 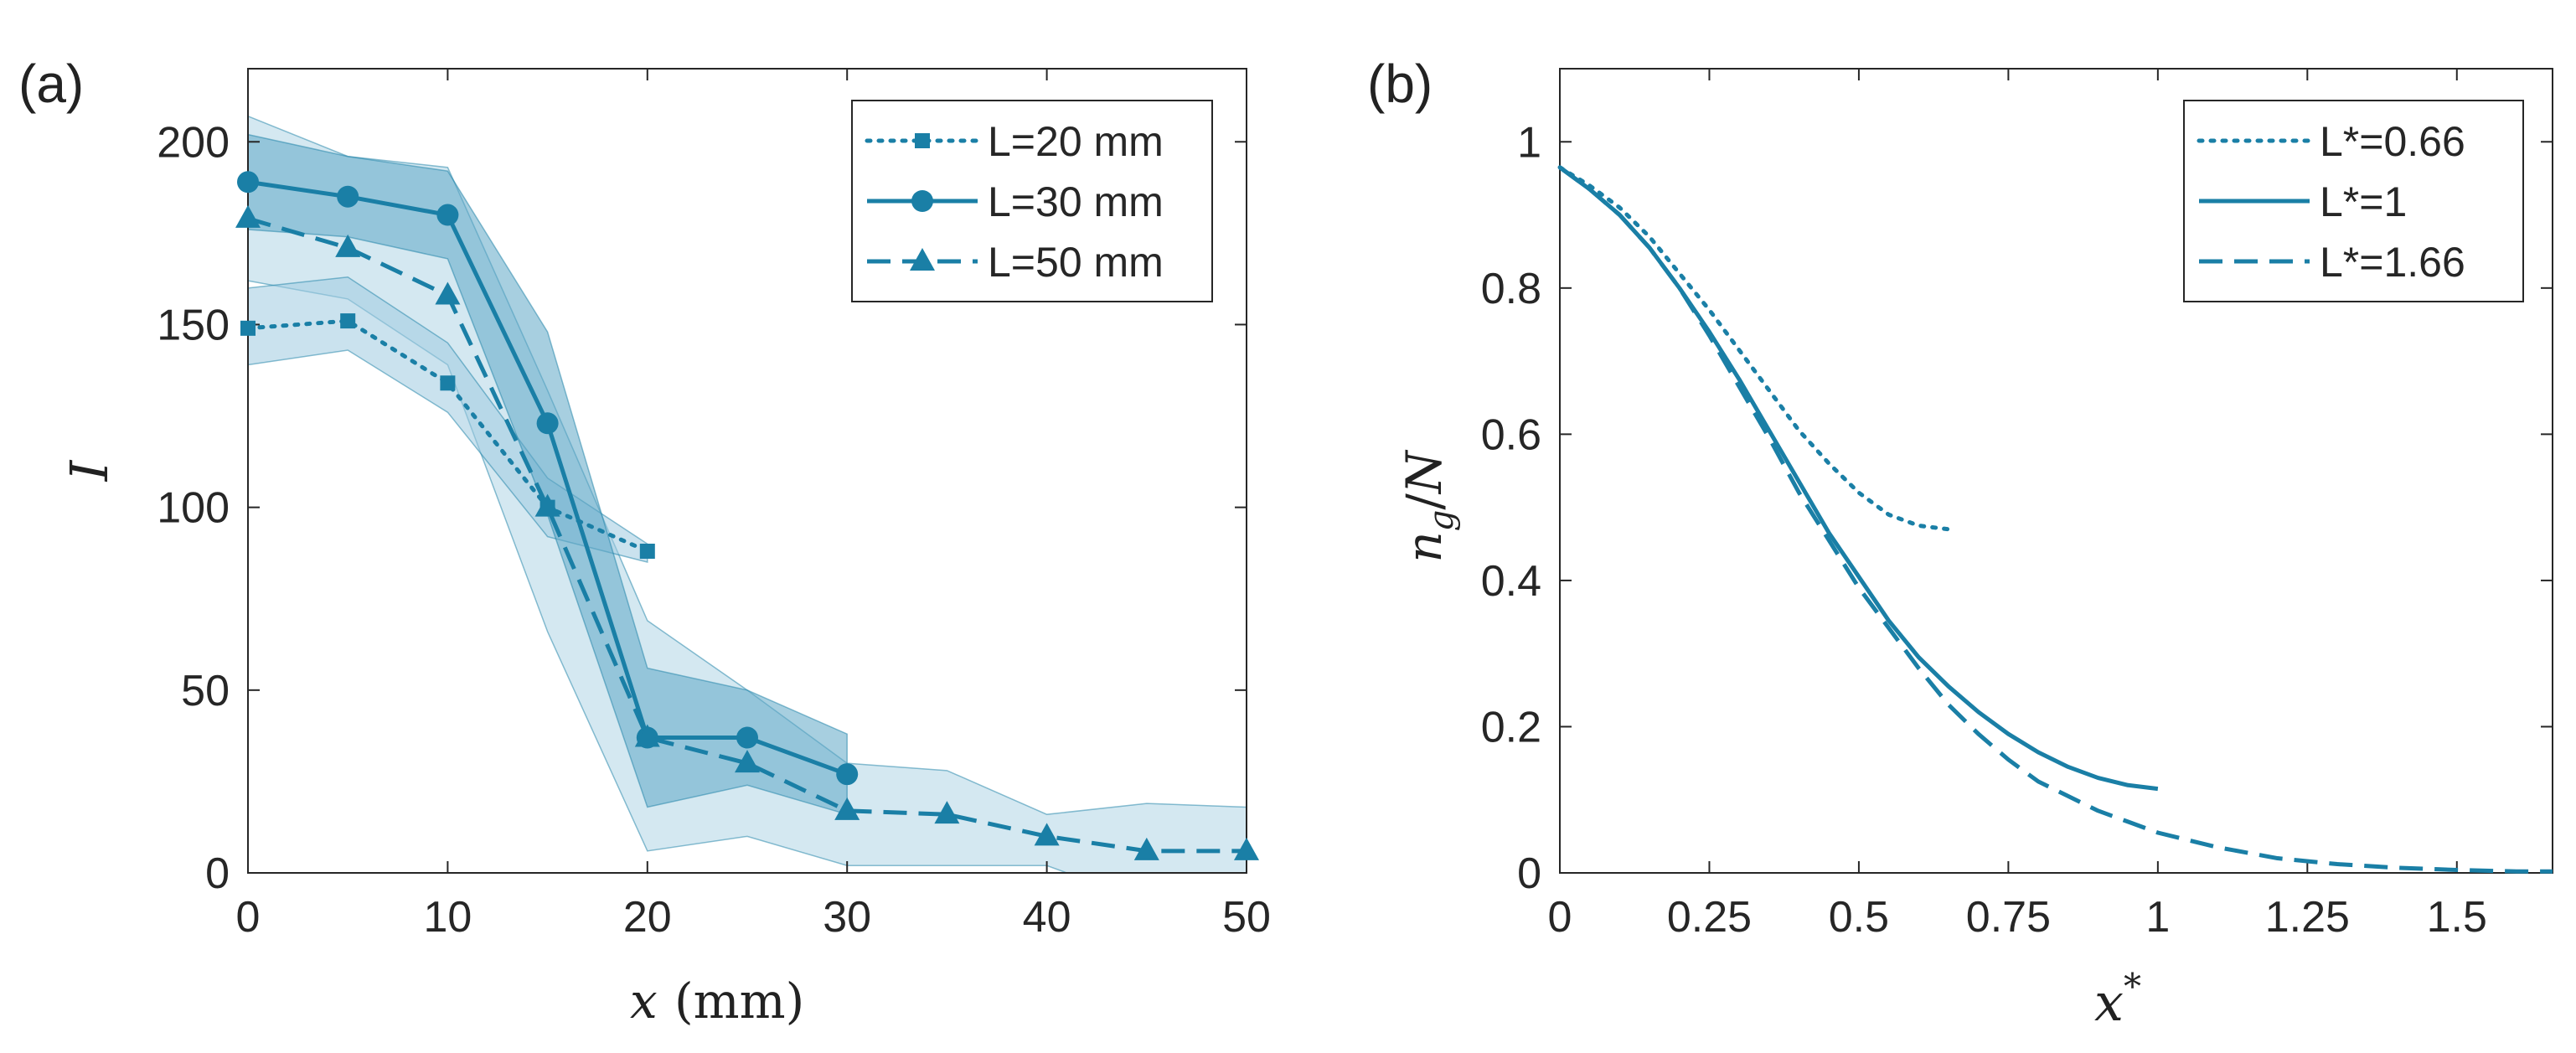 I want to click on legend-label: L=30 mm, so click(x=1076, y=201).